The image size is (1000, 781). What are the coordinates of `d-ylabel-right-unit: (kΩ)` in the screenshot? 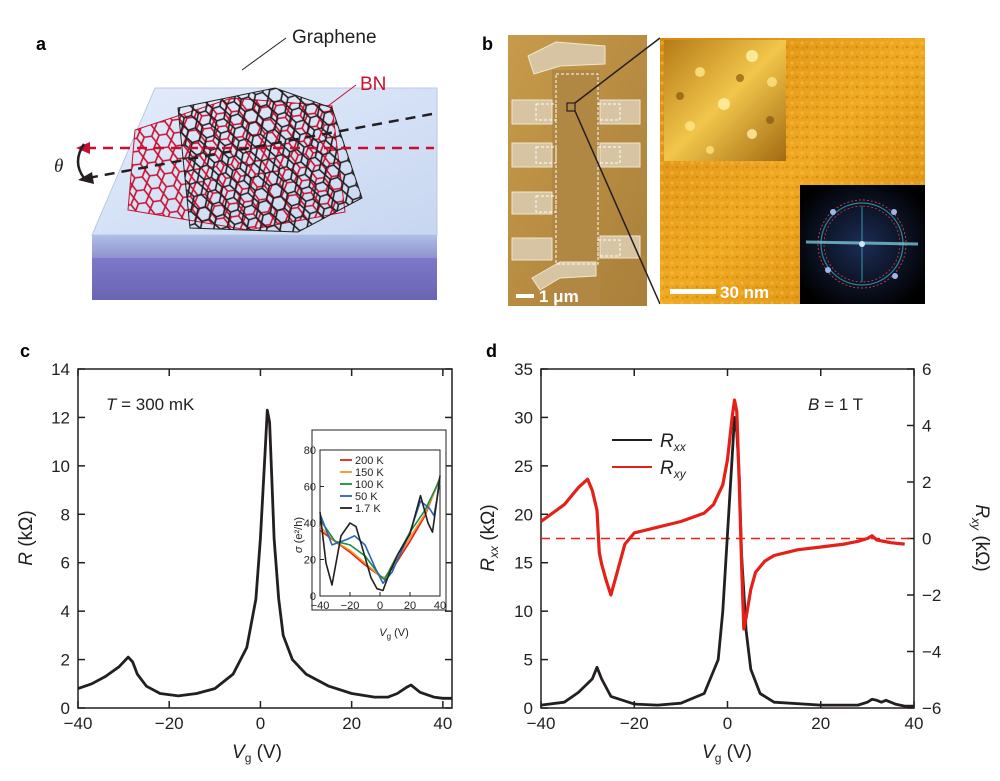 It's located at (981, 551).